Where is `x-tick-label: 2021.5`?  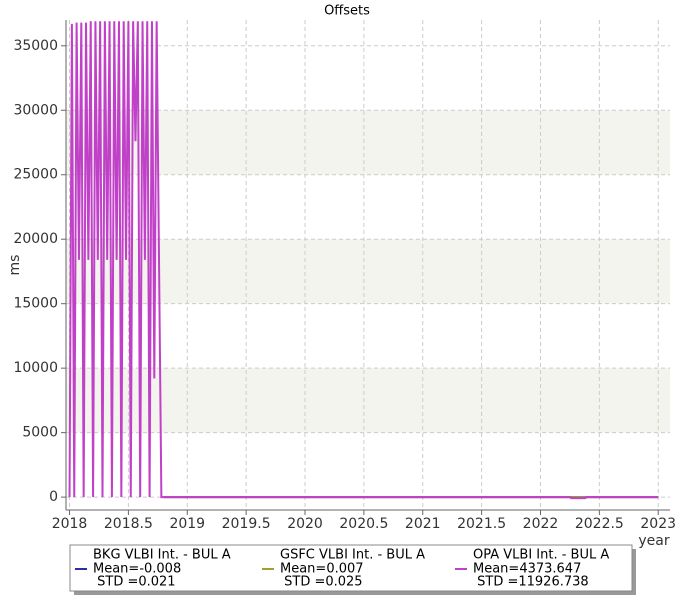
x-tick-label: 2021.5 is located at coordinates (481, 524).